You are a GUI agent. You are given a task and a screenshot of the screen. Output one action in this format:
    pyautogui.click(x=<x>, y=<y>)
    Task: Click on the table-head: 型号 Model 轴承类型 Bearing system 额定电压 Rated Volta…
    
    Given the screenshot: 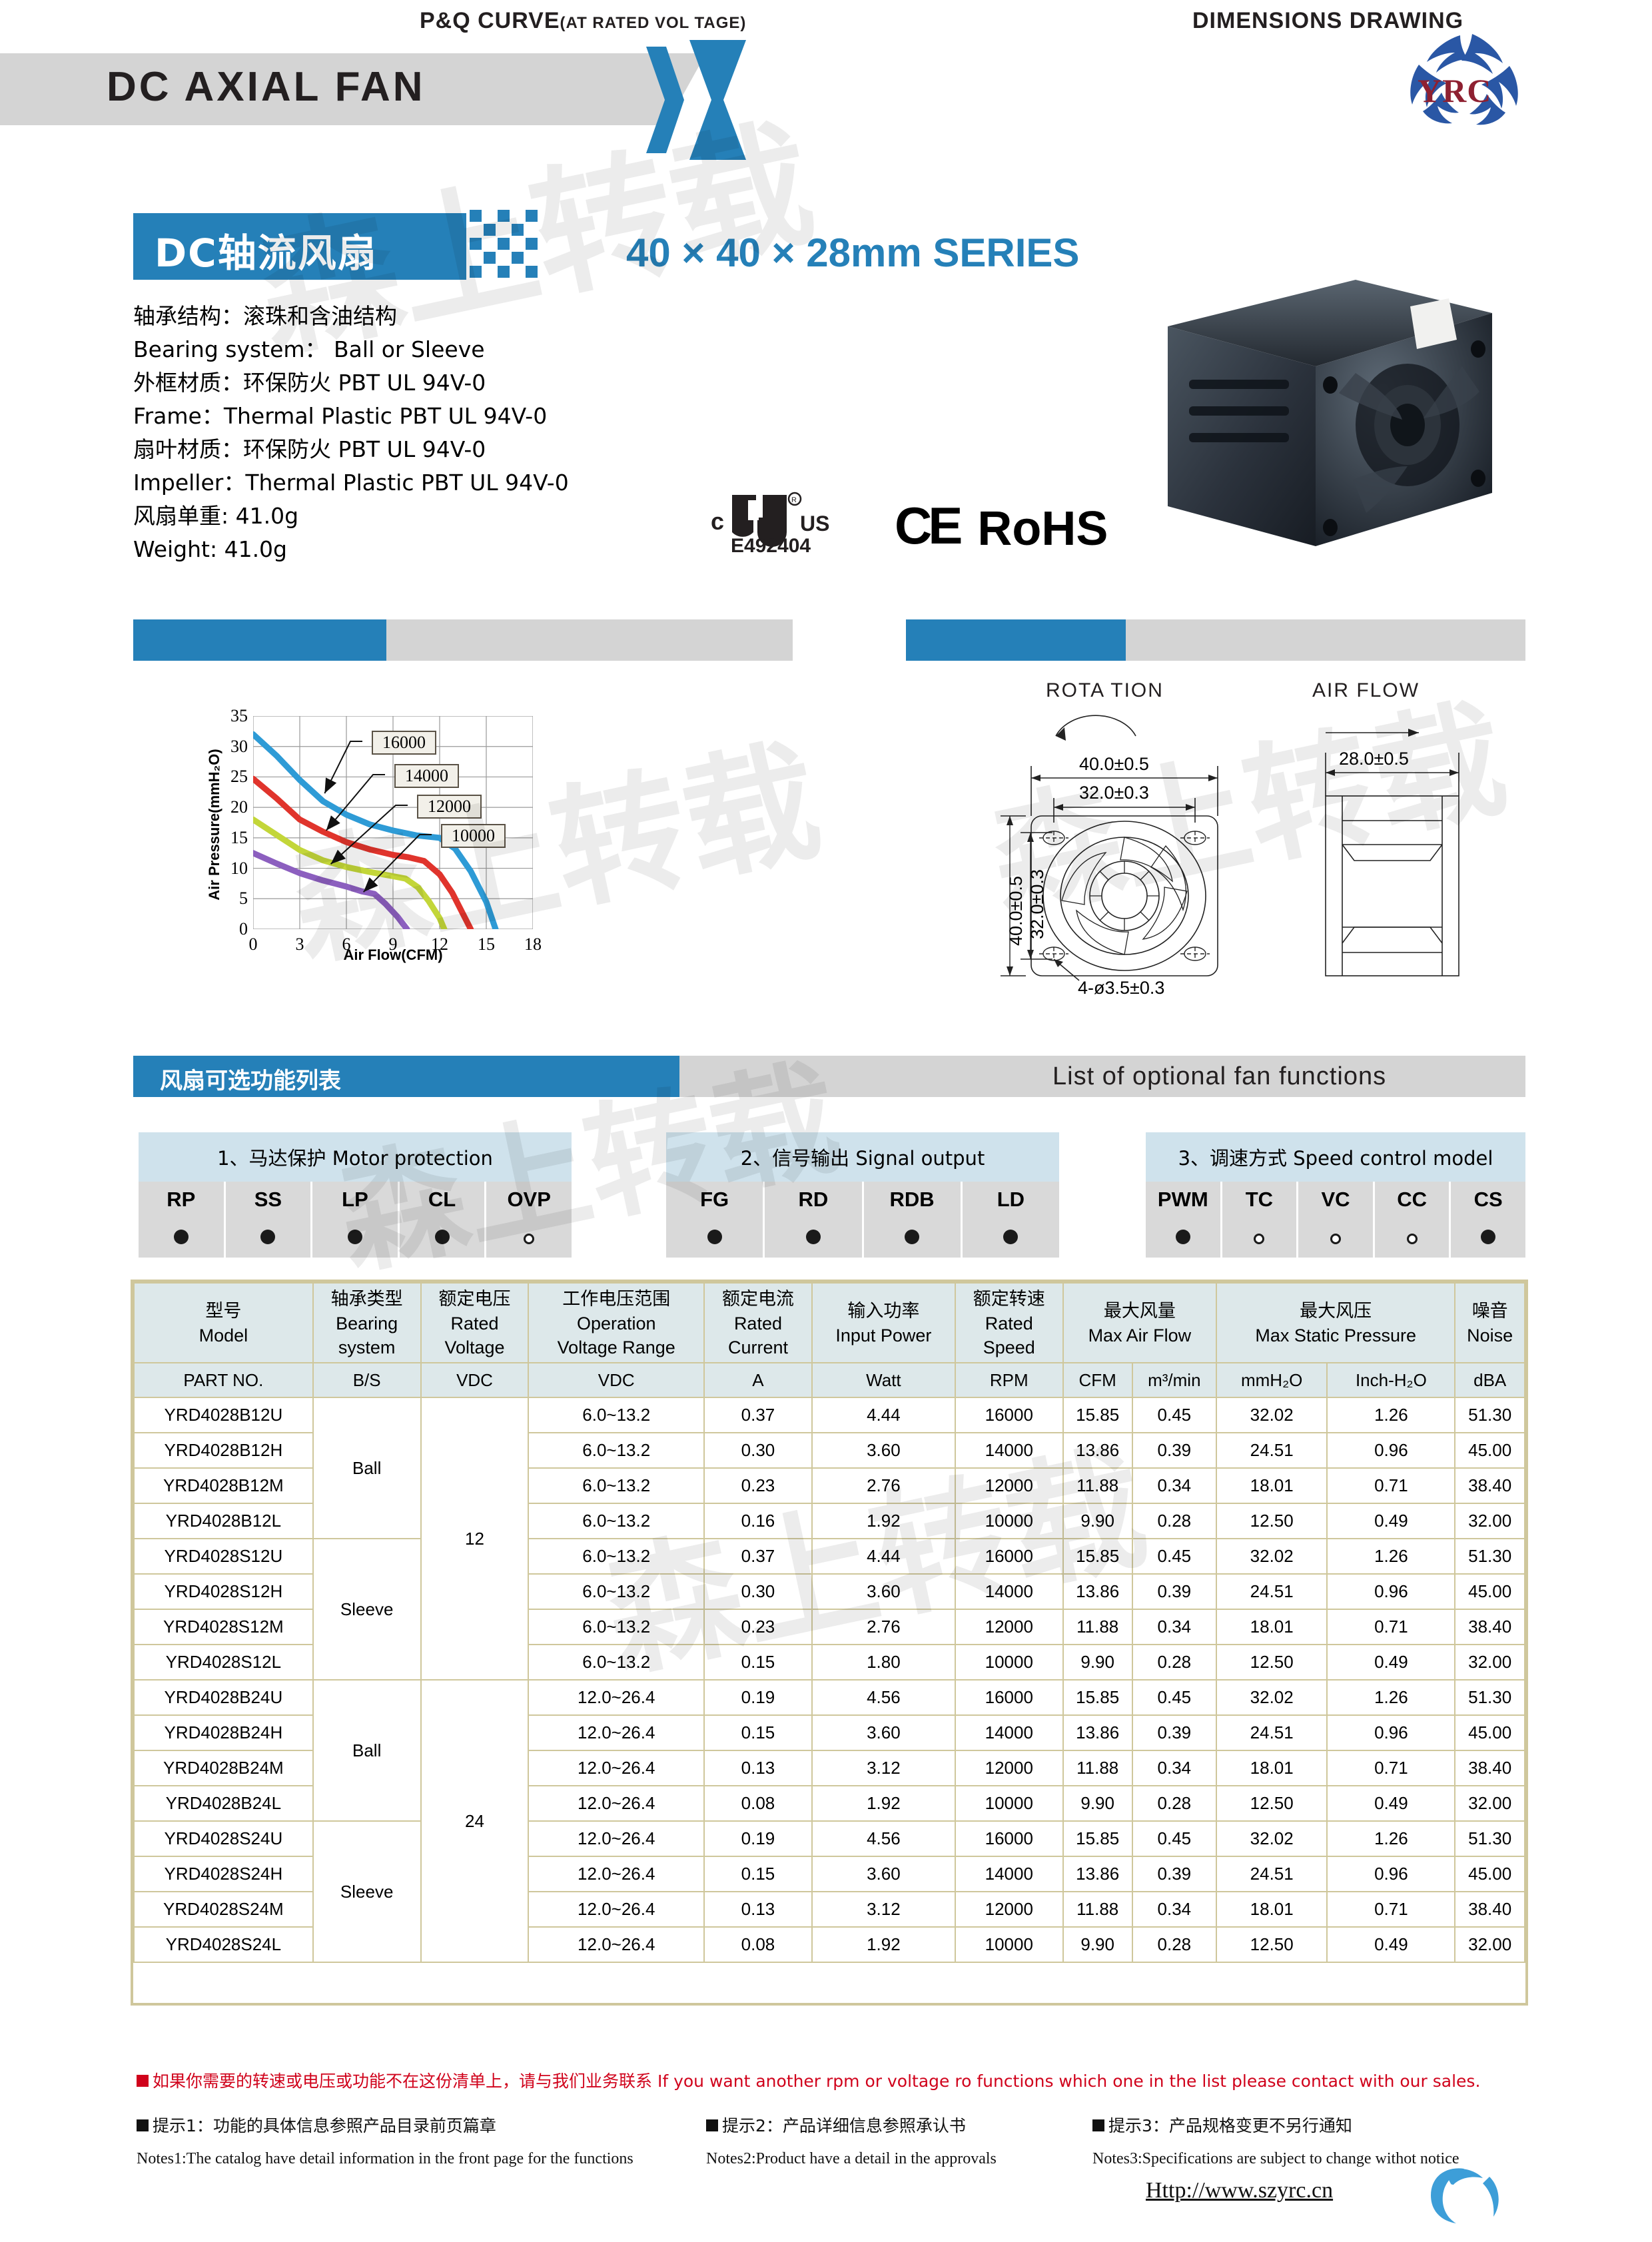 What is the action you would take?
    pyautogui.click(x=829, y=1340)
    